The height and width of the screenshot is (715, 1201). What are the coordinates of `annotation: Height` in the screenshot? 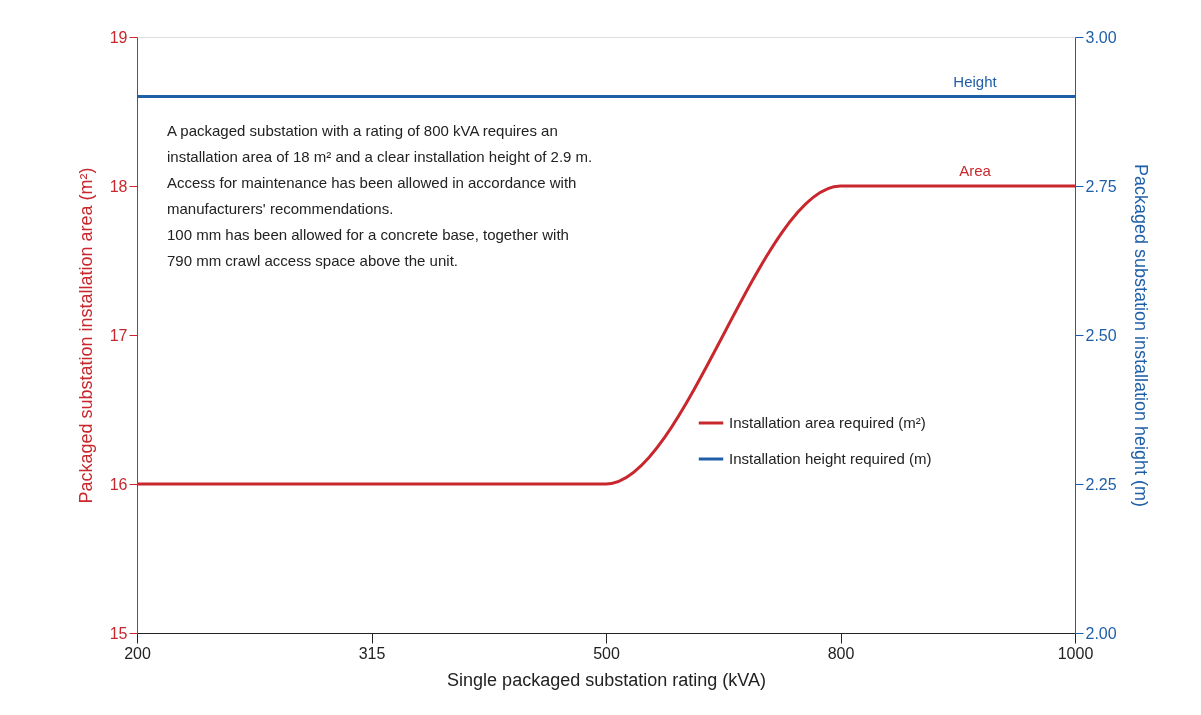 It's located at (975, 81).